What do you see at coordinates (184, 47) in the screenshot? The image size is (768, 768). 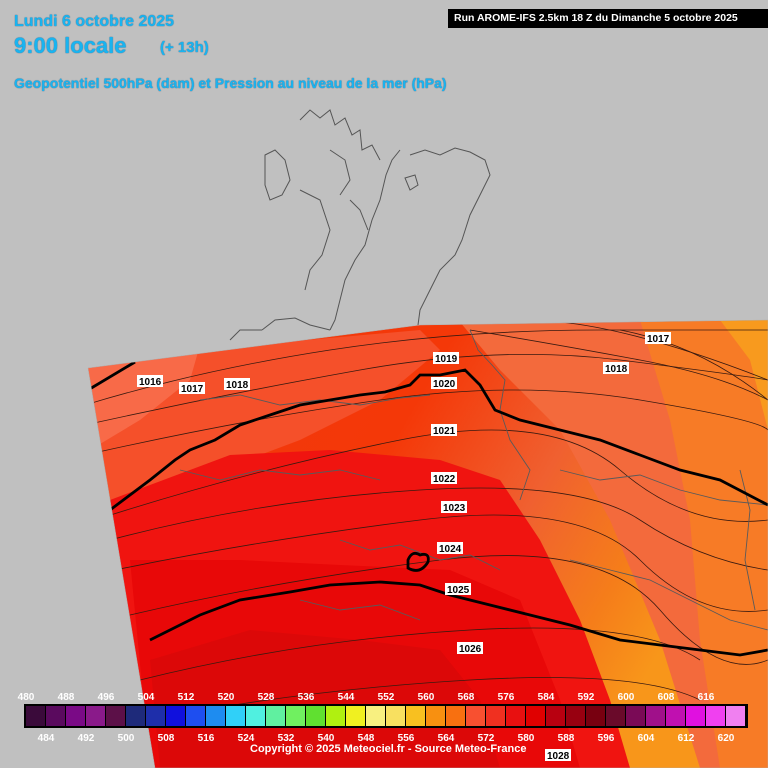 I see `forecast-lead-time: (+ 13h)` at bounding box center [184, 47].